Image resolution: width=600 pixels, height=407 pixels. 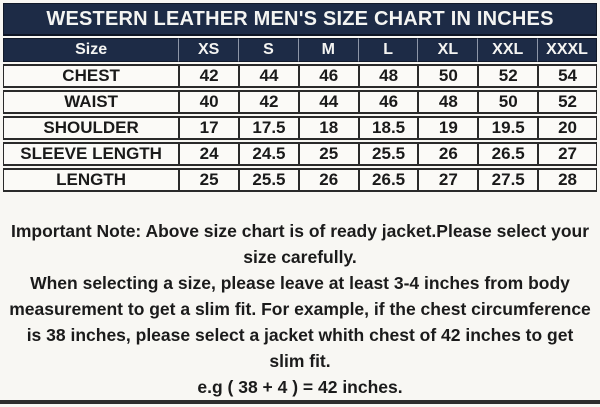 I want to click on cell-value: 24.5, so click(x=268, y=154).